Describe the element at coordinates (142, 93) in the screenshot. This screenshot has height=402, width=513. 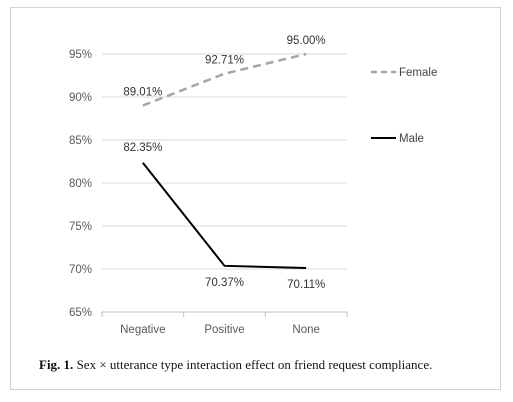
I see `data-label: 89.01%` at that location.